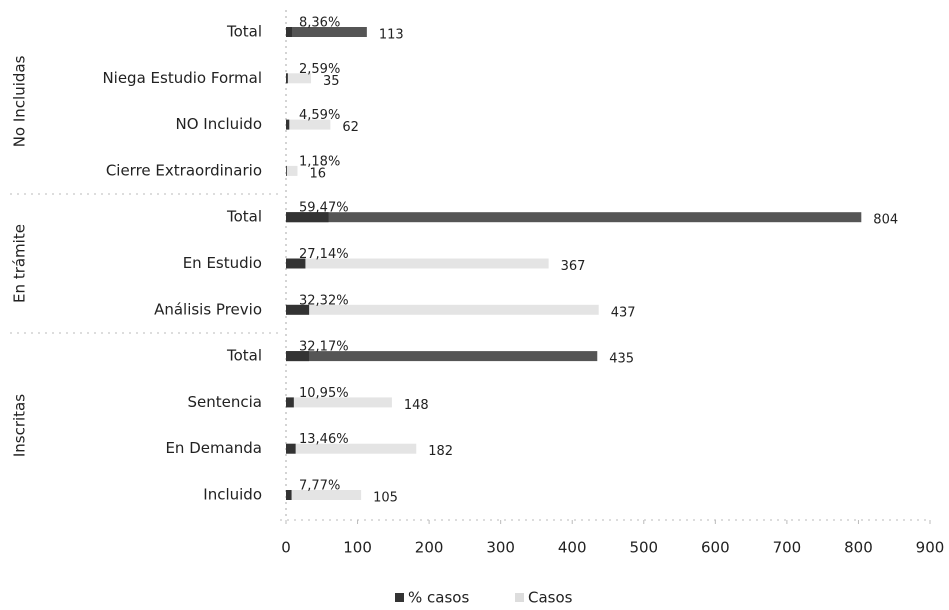  What do you see at coordinates (222, 263) in the screenshot?
I see `category-label: En Estudio` at bounding box center [222, 263].